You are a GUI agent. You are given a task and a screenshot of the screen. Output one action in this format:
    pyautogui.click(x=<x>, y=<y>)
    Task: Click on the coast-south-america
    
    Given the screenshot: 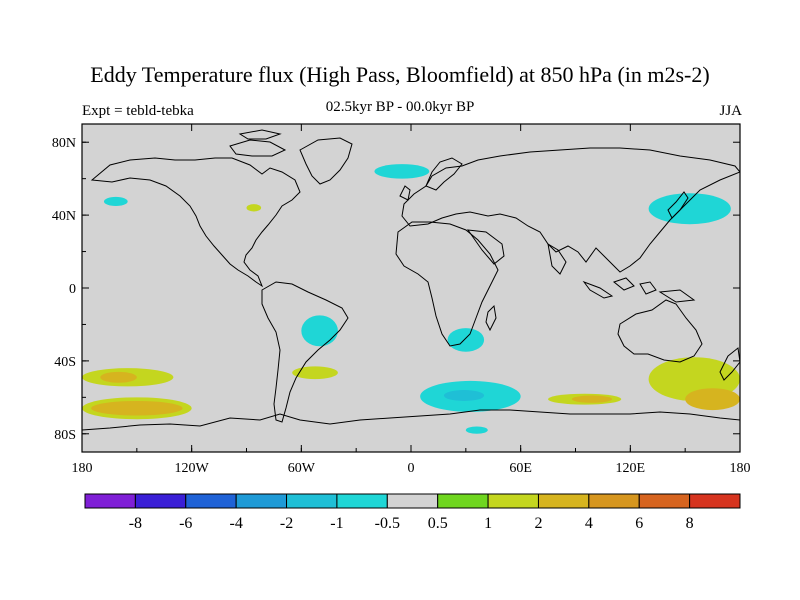 What is the action you would take?
    pyautogui.click(x=305, y=352)
    